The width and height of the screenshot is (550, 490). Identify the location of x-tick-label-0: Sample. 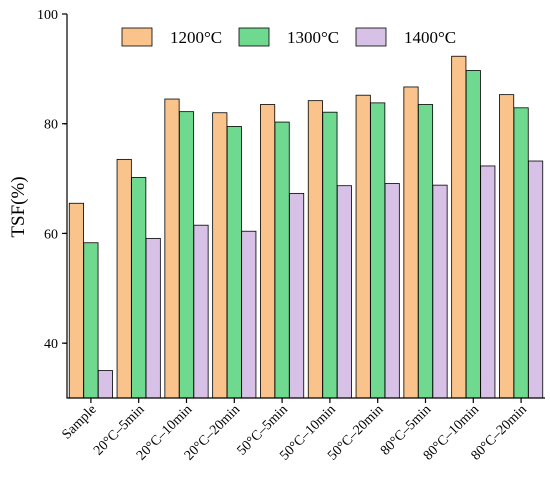
(79, 422).